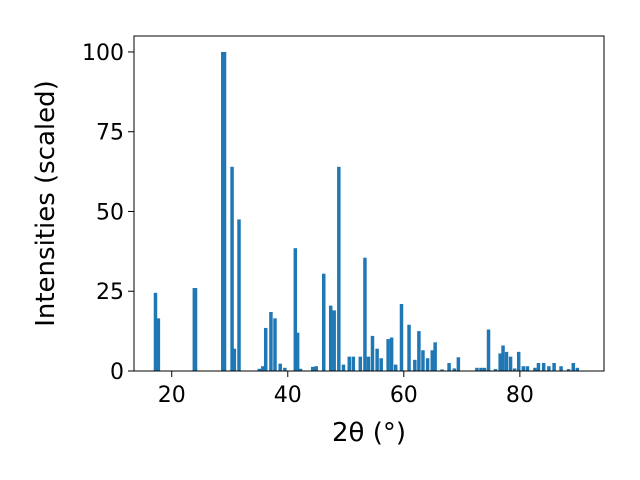 The image size is (640, 480). I want to click on x-tick-label: 40, so click(288, 395).